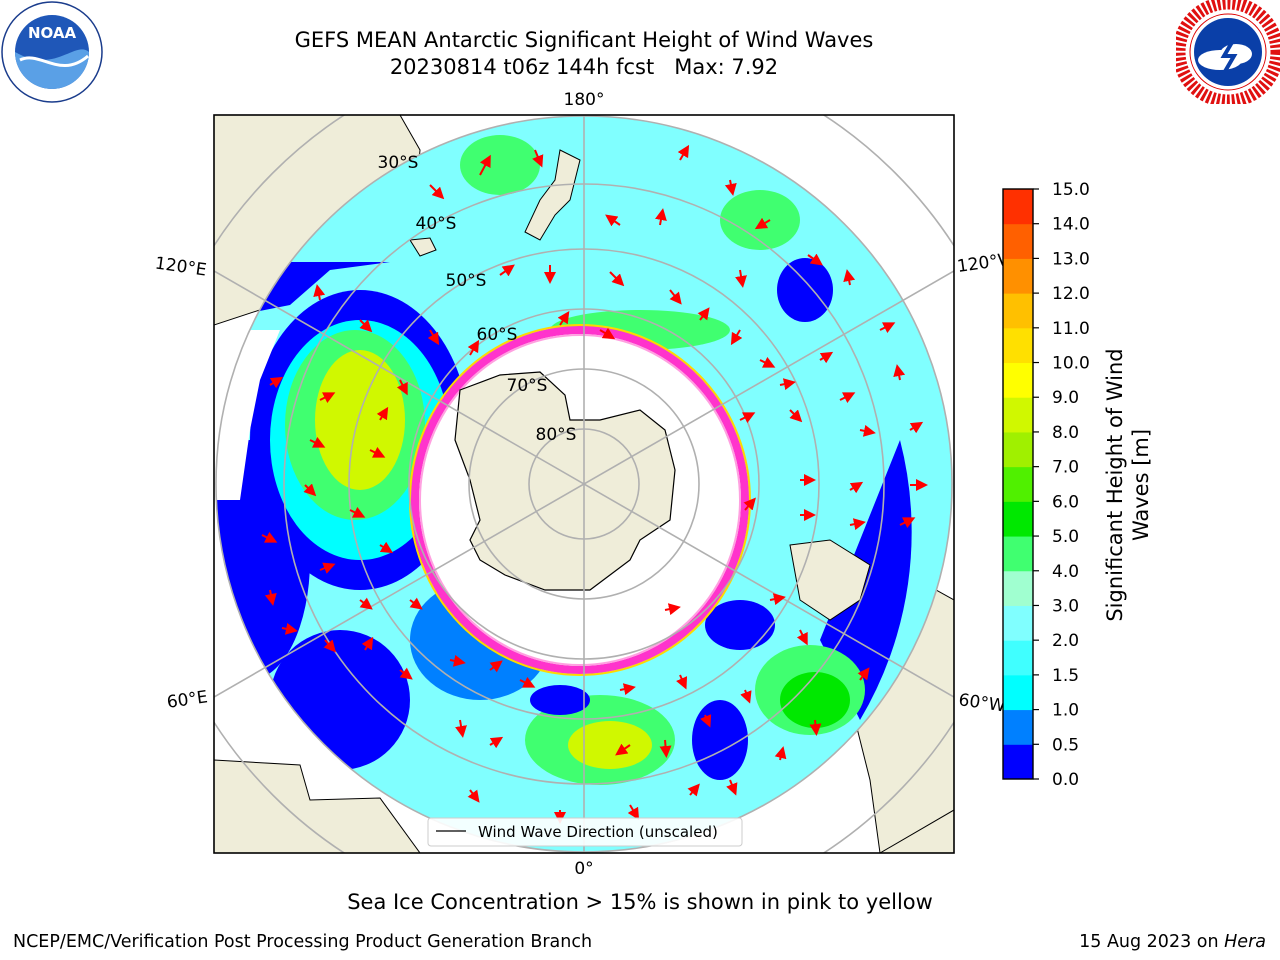 The height and width of the screenshot is (960, 1280). What do you see at coordinates (527, 386) in the screenshot?
I see `lat-label-70s: 70°S` at bounding box center [527, 386].